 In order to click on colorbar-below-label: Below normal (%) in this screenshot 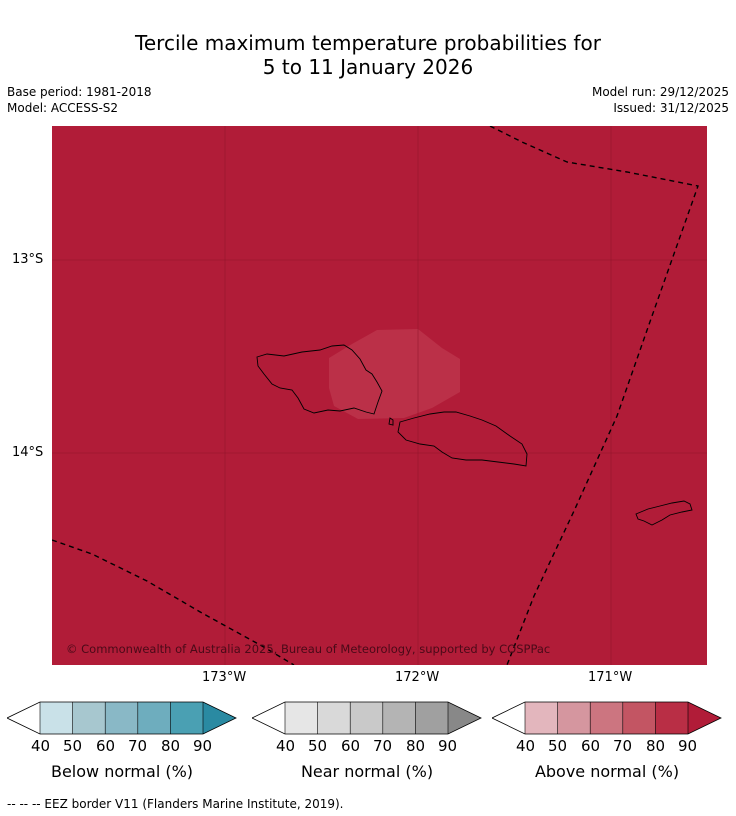, I will do `click(122, 771)`.